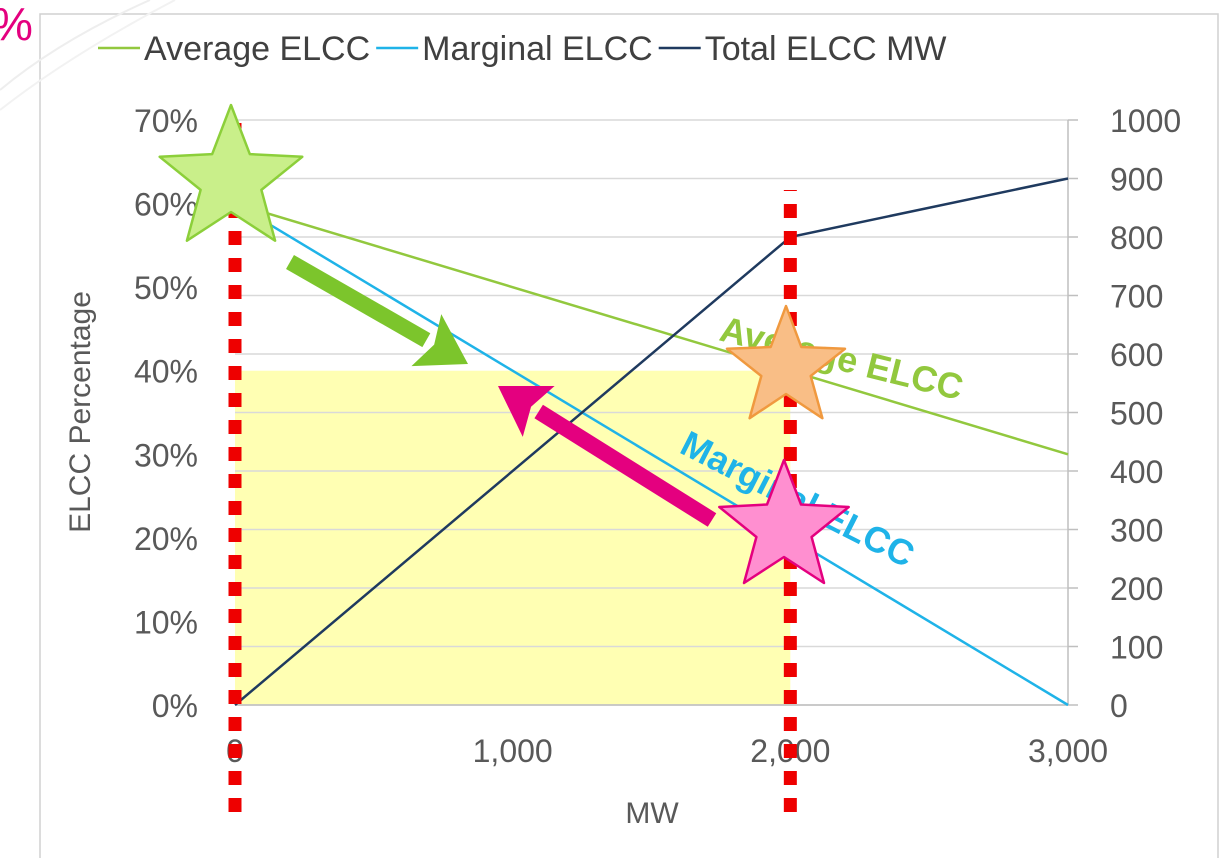 The height and width of the screenshot is (863, 1225). What do you see at coordinates (1136, 297) in the screenshot?
I see `y2-tick-label: 700` at bounding box center [1136, 297].